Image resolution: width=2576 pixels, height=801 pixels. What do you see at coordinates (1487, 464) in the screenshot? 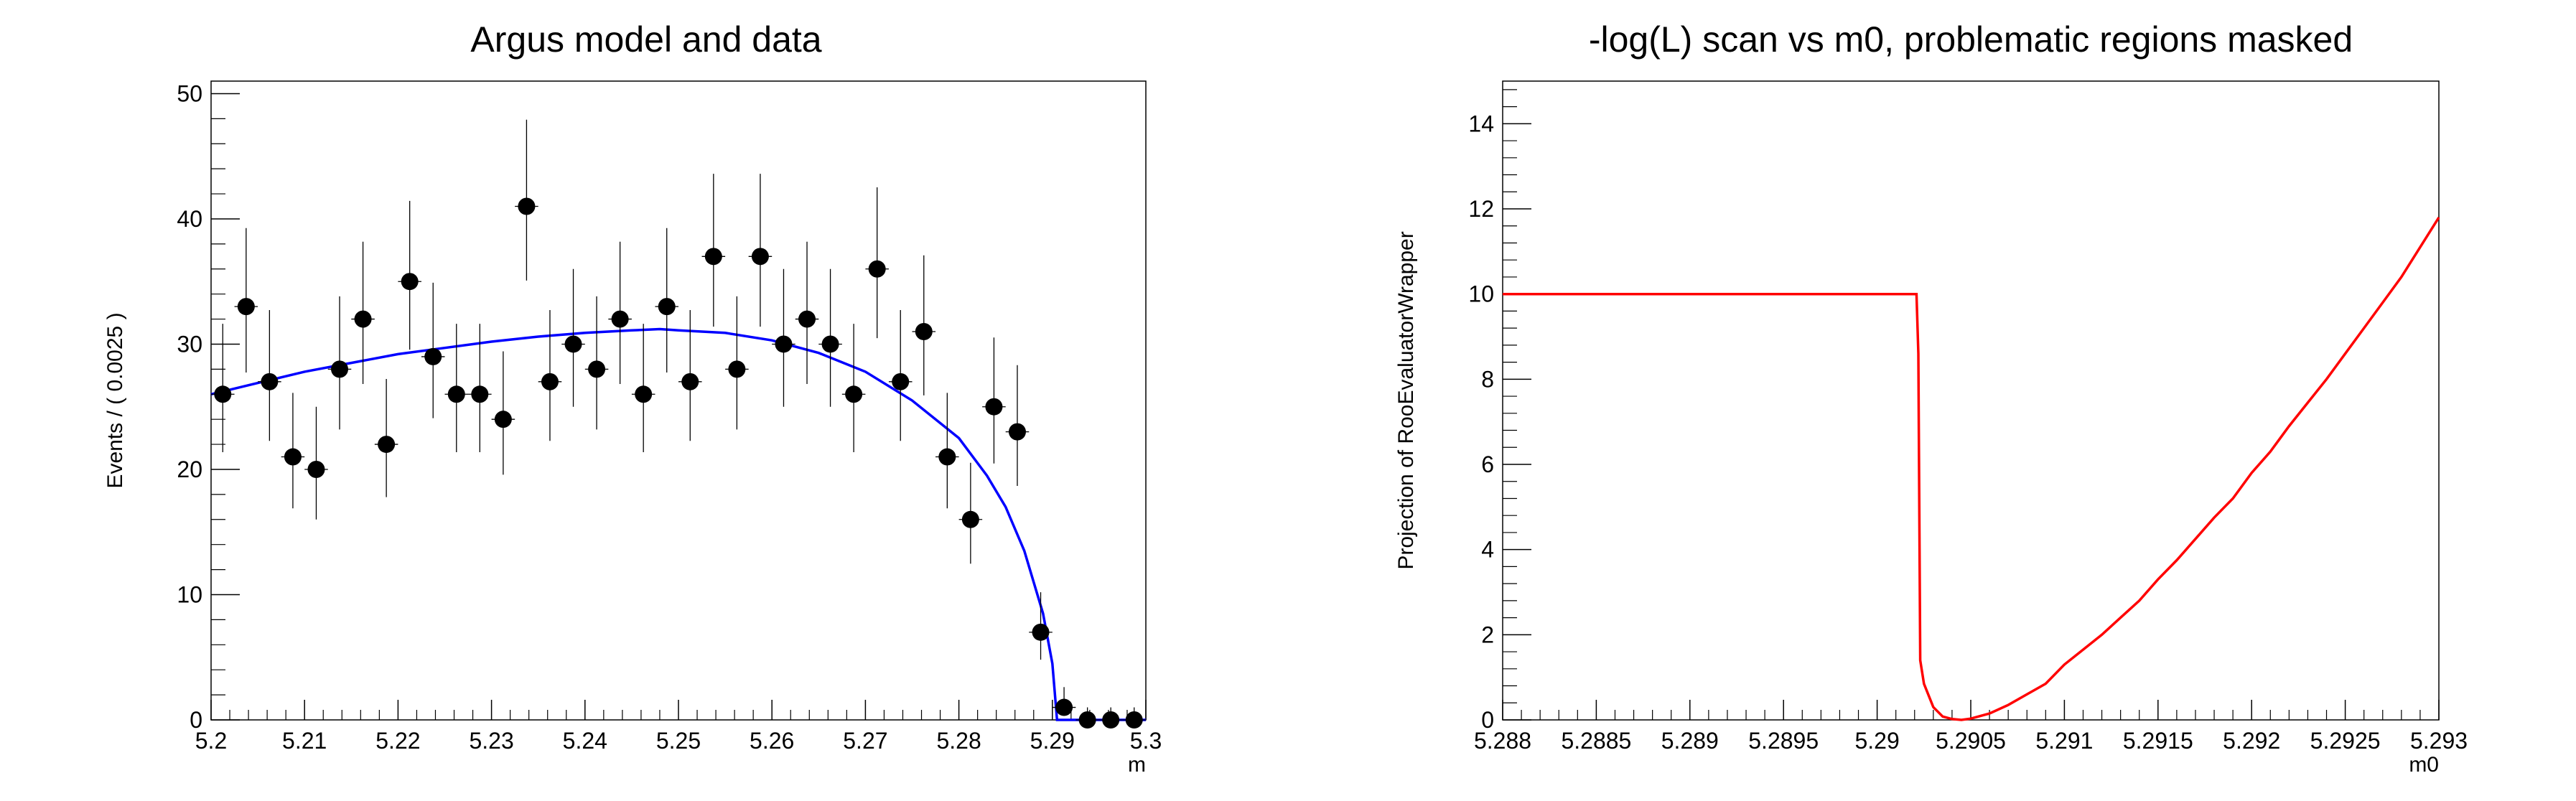
I see `y-tick-label: 6` at bounding box center [1487, 464].